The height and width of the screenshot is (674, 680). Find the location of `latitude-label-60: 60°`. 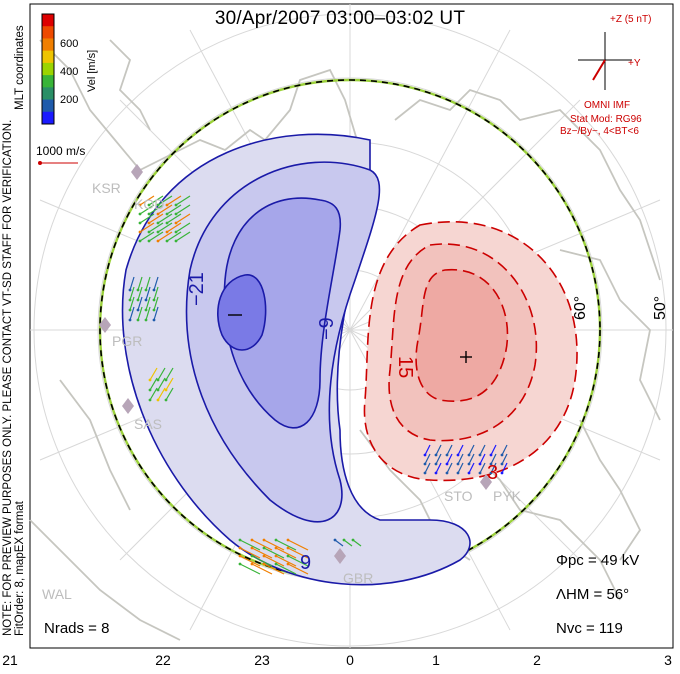

latitude-label-60: 60° is located at coordinates (580, 307).